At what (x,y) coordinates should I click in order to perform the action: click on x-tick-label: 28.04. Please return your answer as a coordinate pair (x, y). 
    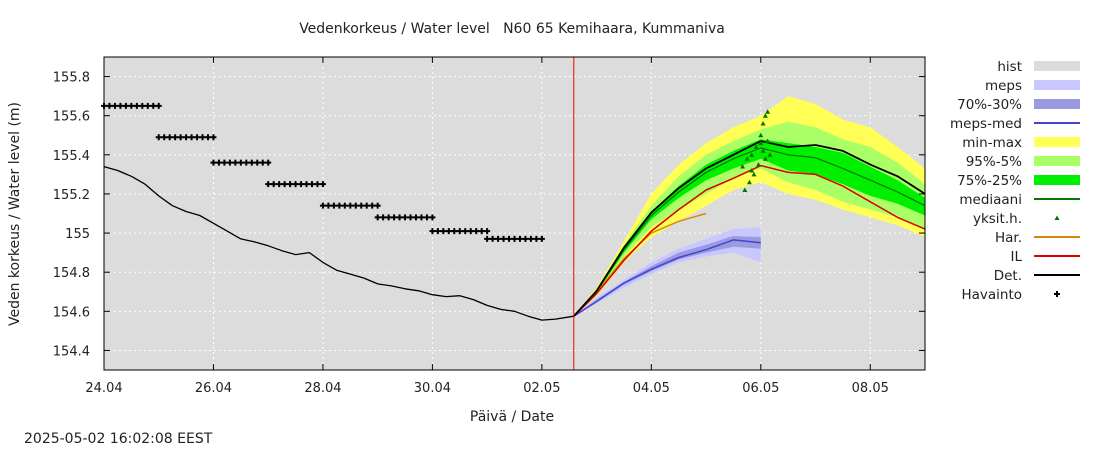
    Looking at the image, I should click on (322, 388).